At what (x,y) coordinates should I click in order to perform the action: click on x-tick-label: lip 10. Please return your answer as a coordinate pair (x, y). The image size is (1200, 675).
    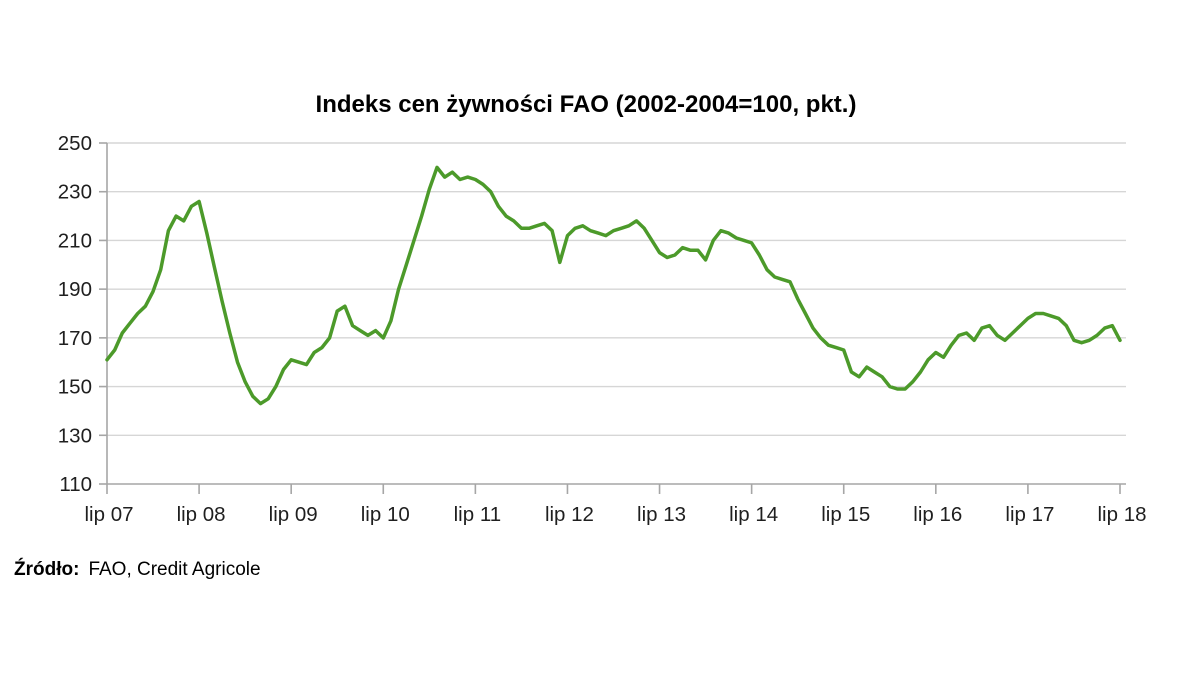
    Looking at the image, I should click on (385, 514).